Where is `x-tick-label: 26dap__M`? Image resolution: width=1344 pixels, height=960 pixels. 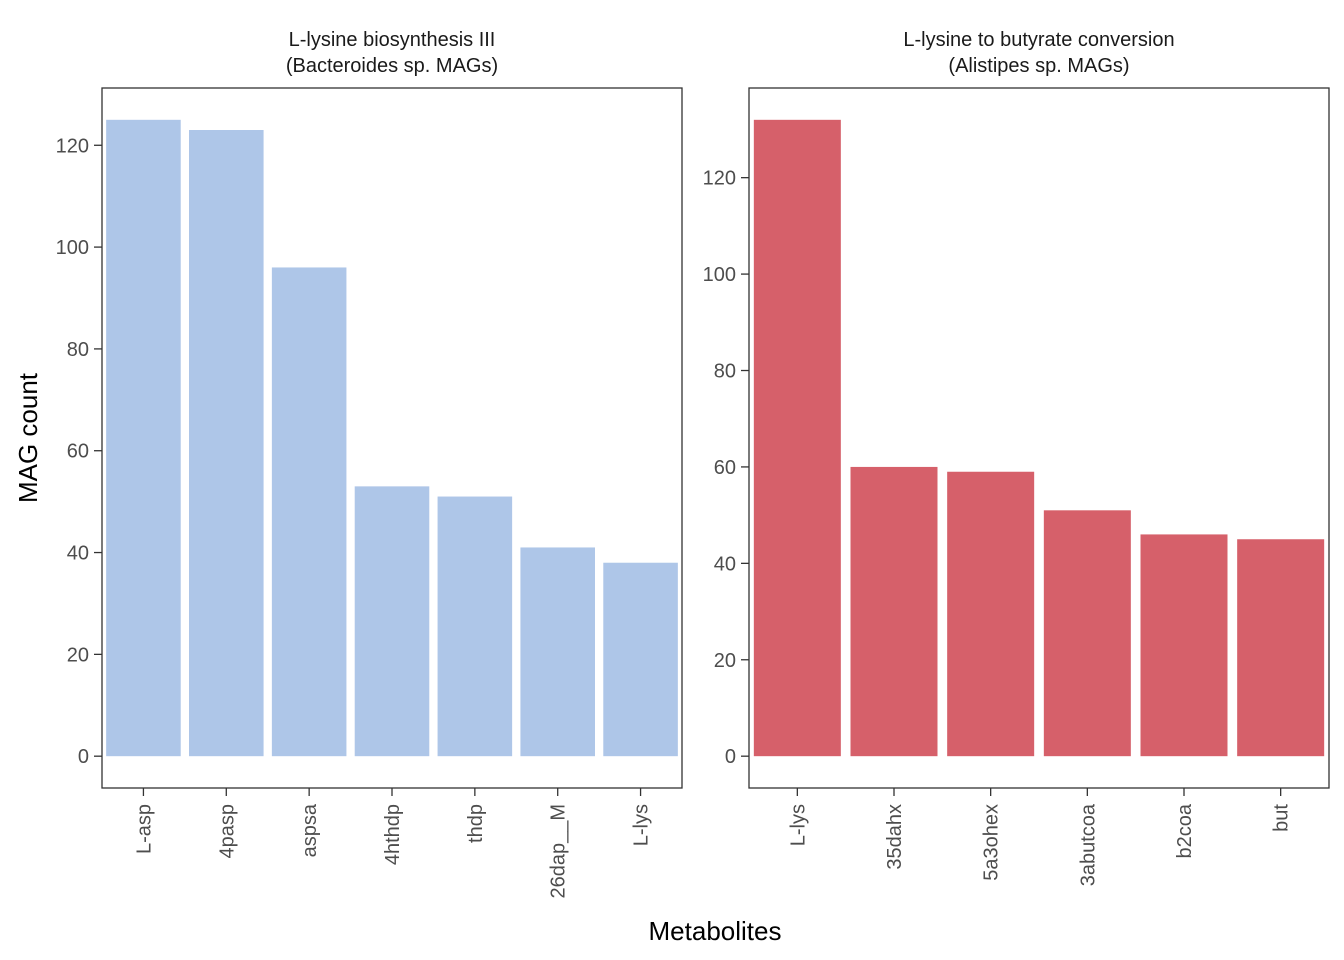 x-tick-label: 26dap__M is located at coordinates (559, 851).